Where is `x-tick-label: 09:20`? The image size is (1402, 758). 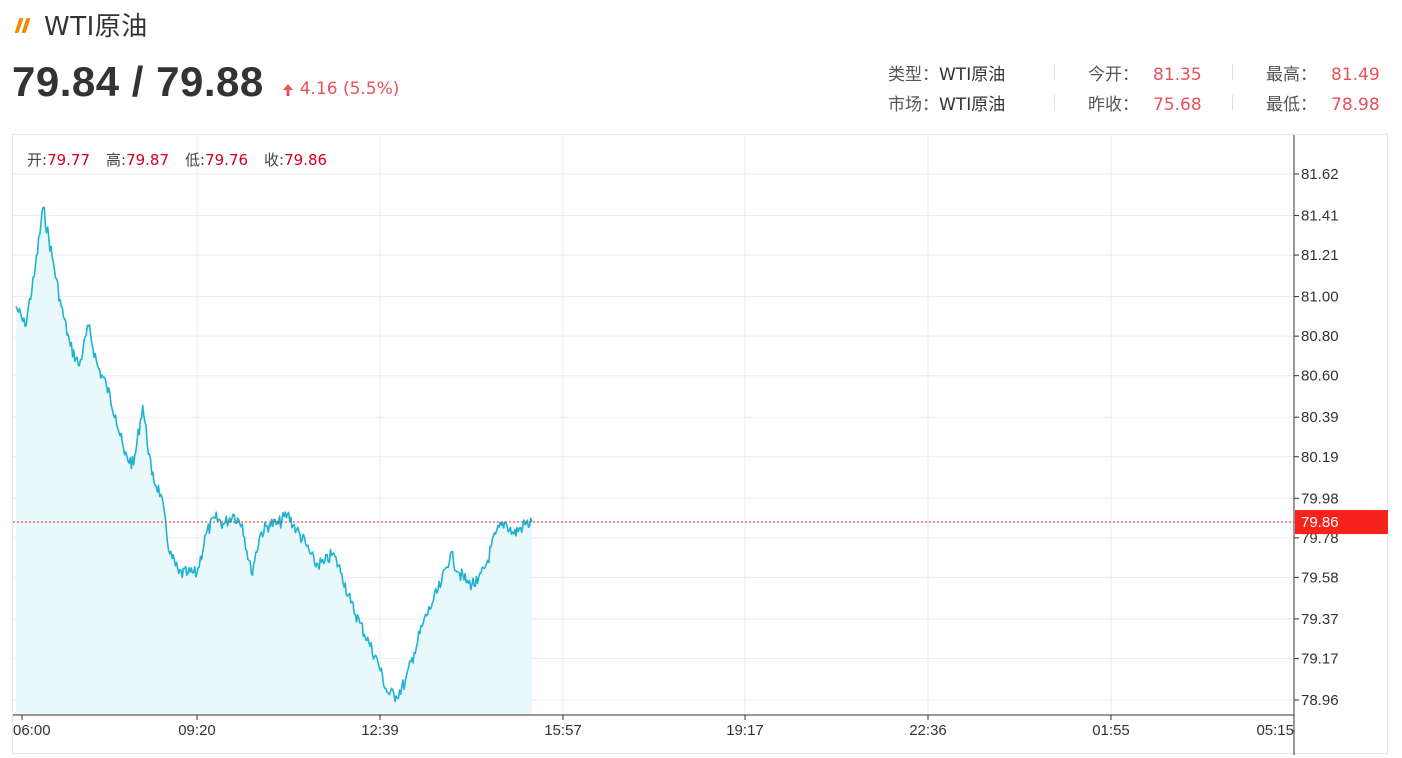 x-tick-label: 09:20 is located at coordinates (197, 730).